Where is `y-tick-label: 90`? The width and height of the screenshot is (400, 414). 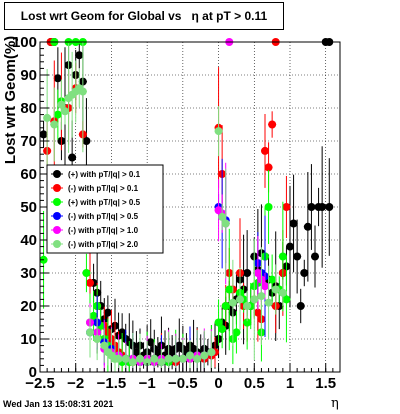
y-tick-label: 90 is located at coordinates (28, 75).